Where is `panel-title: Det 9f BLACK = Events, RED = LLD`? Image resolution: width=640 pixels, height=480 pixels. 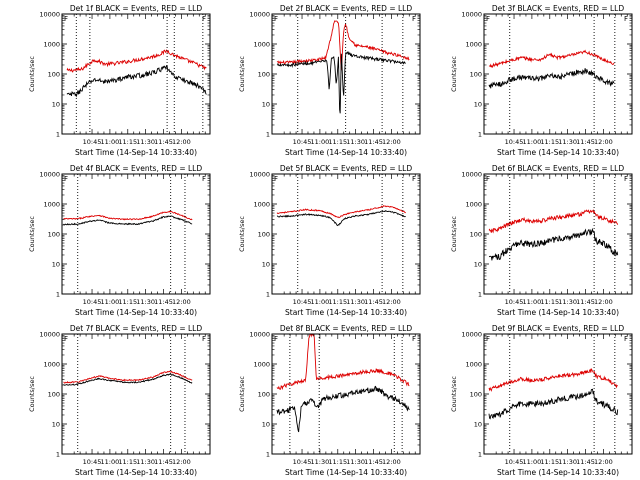 panel-title: Det 9f BLACK = Events, RED = LLD is located at coordinates (558, 328).